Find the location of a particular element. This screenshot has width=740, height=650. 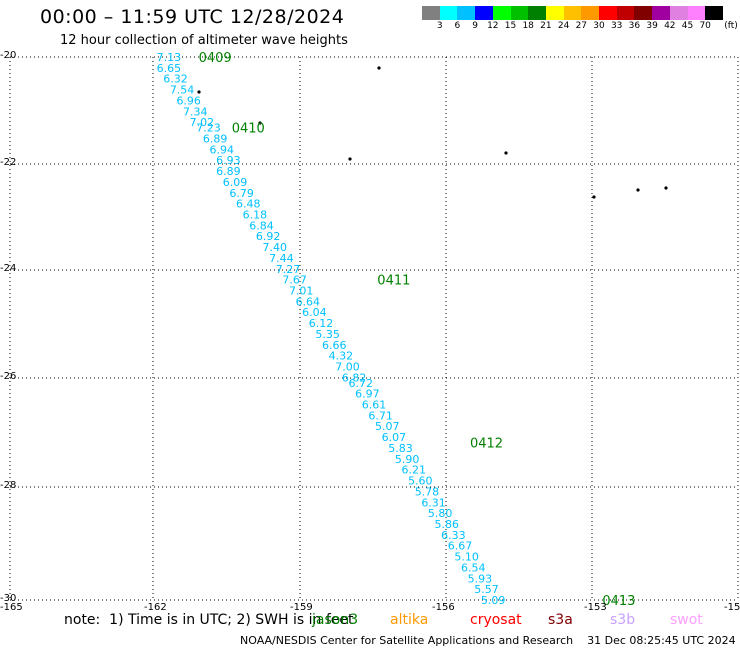

swh-value: 7.00 is located at coordinates (347, 367).